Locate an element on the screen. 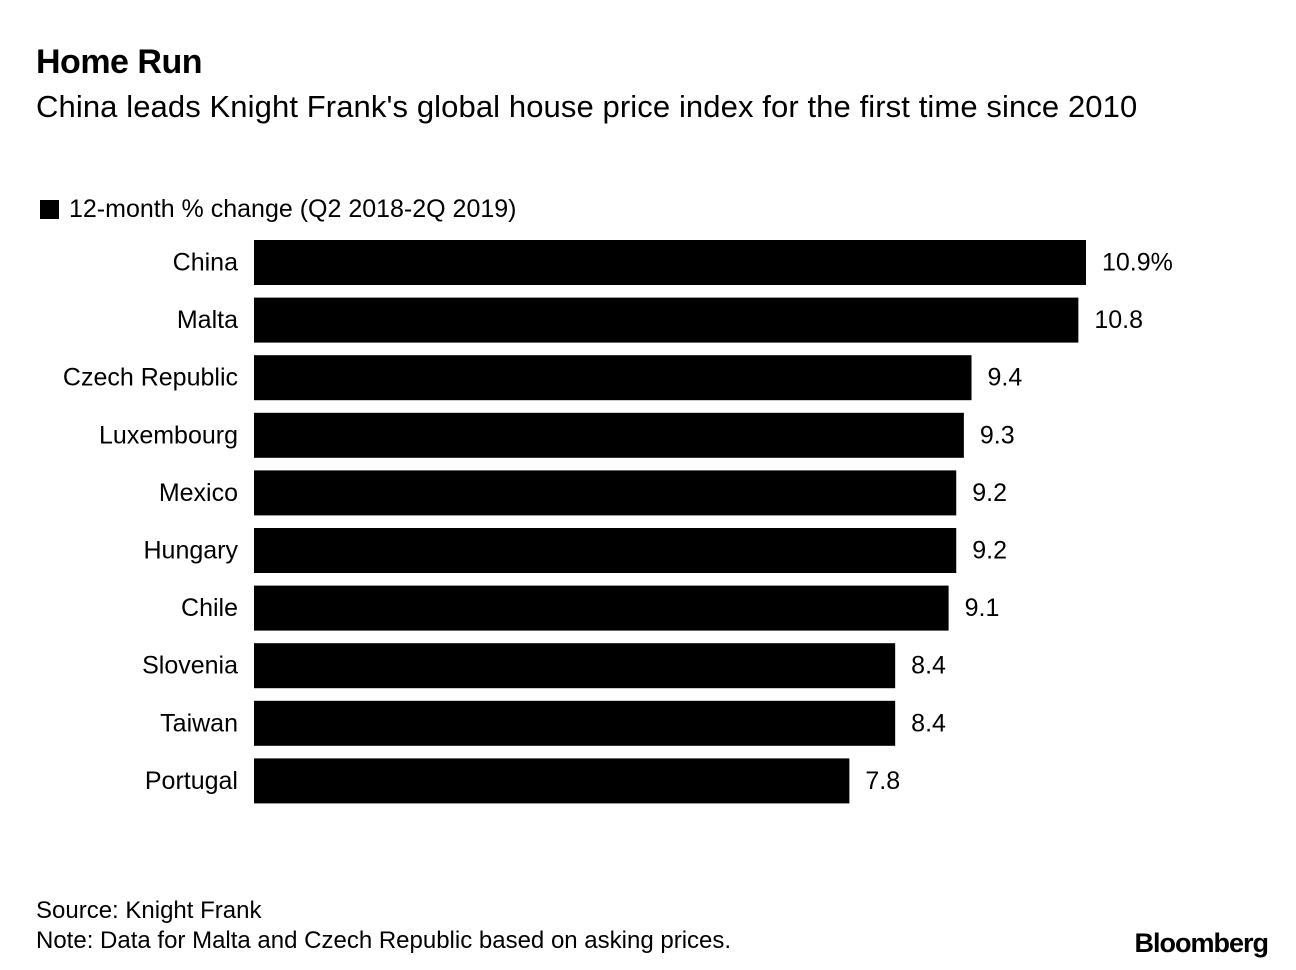 The height and width of the screenshot is (970, 1296). bar-malta is located at coordinates (666, 320).